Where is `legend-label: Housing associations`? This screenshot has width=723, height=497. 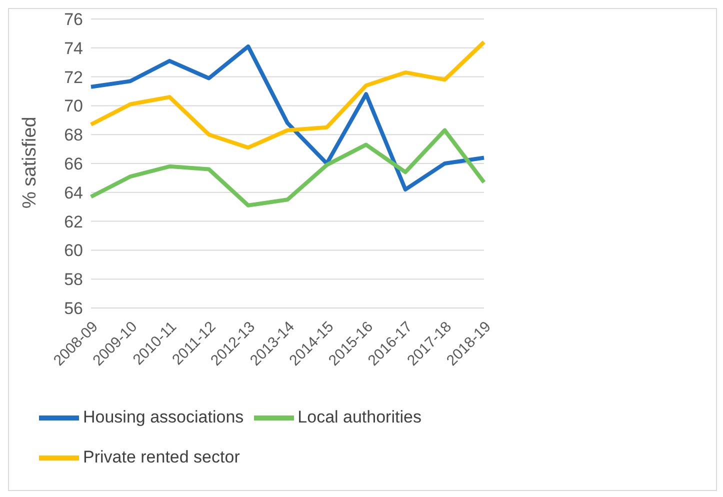
legend-label: Housing associations is located at coordinates (163, 416).